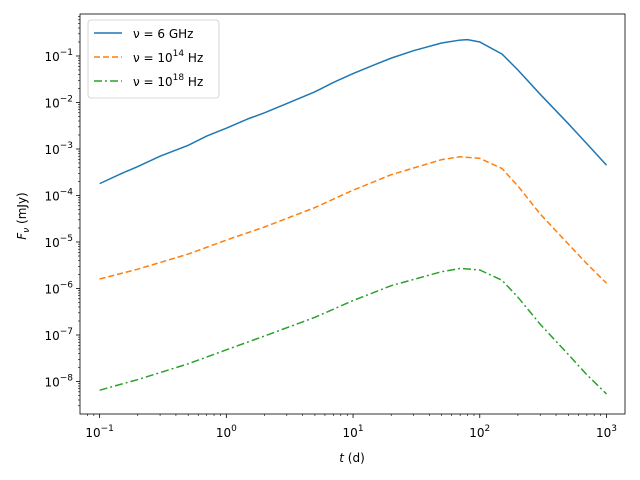  What do you see at coordinates (62, 211) in the screenshot?
I see `y-axis-ticks: 10⁻⁸ 10⁻⁷ 10⁻⁶ 10⁻⁵ 10⁻⁴ 10⁻³ 10⁻² 10⁻¹` at bounding box center [62, 211].